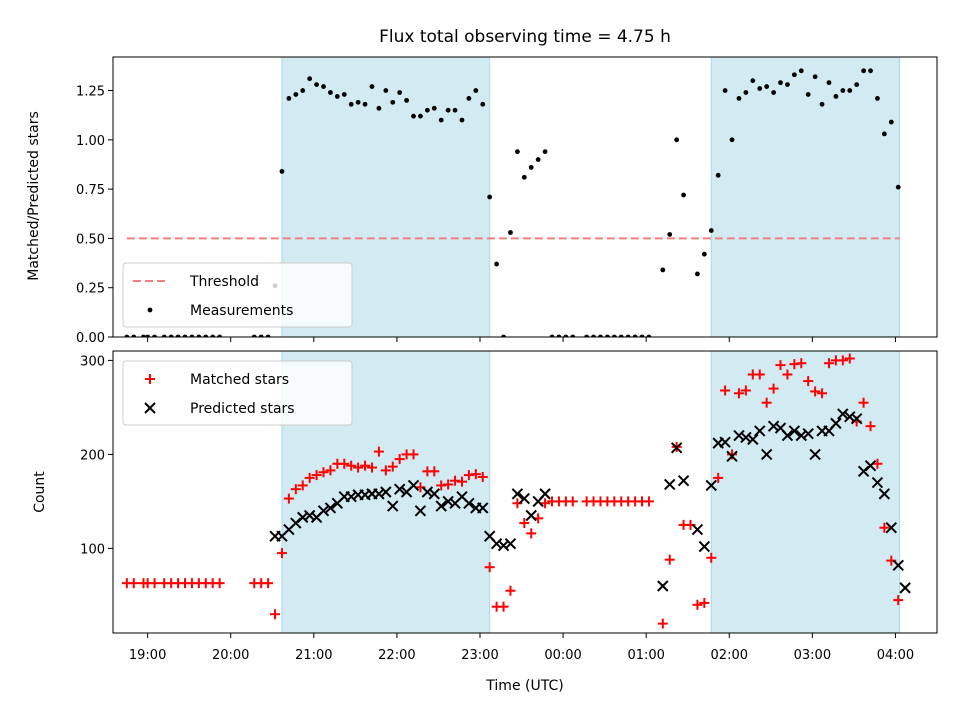 The height and width of the screenshot is (720, 960). Describe the element at coordinates (239, 380) in the screenshot. I see `legend-label: Matched stars` at that location.